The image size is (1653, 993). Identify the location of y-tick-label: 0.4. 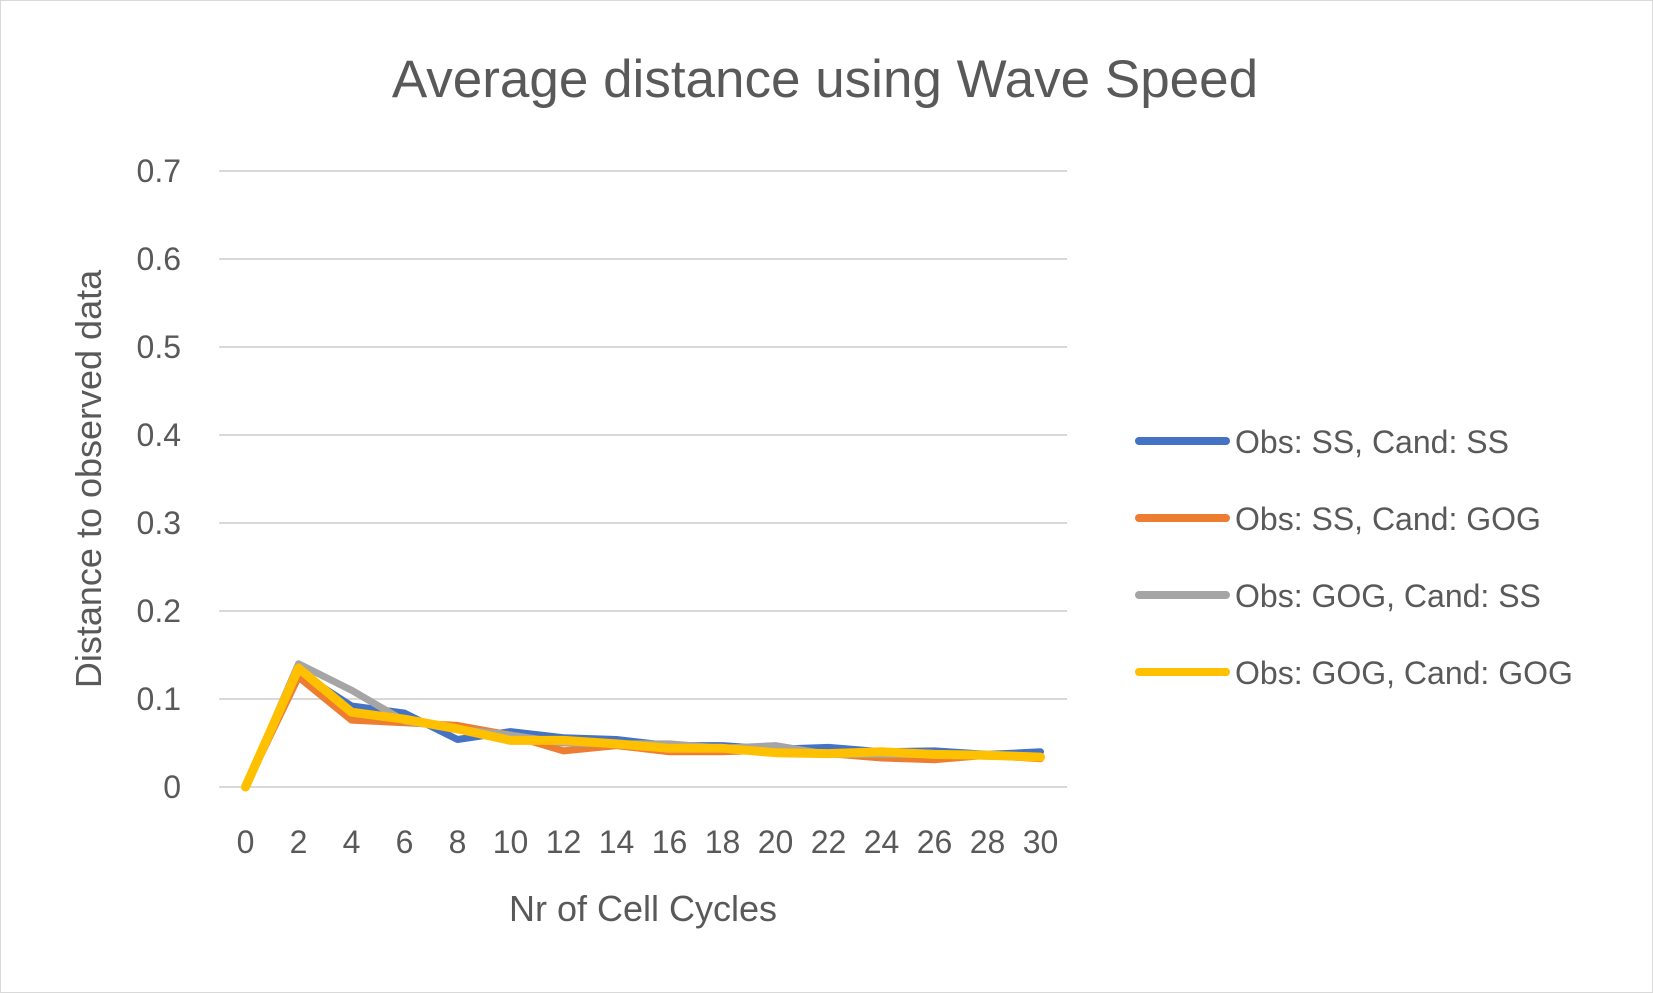
(159, 435).